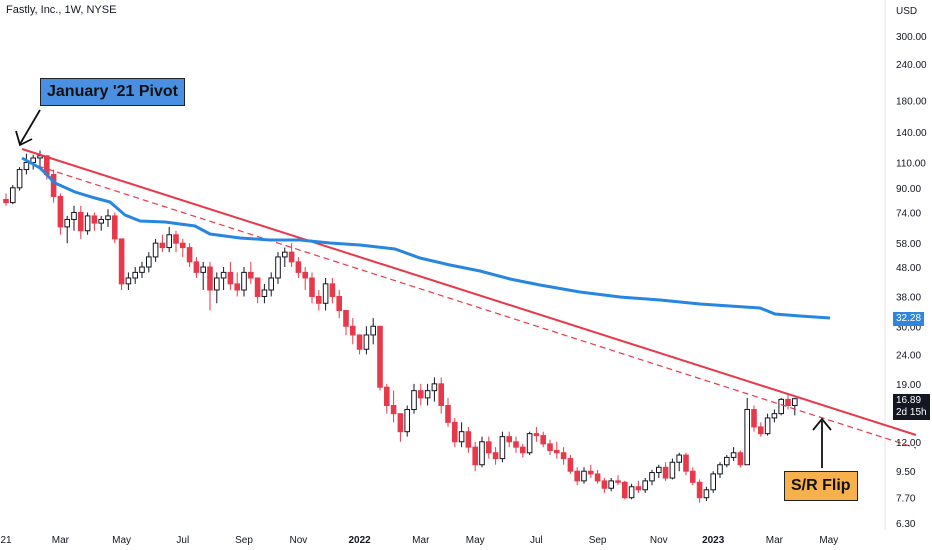 This screenshot has width=932, height=550. I want to click on y-tick-label: 240.00, so click(911, 65).